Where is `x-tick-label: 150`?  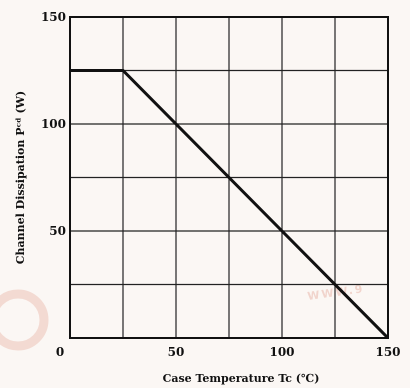 x-tick-label: 150 is located at coordinates (387, 352).